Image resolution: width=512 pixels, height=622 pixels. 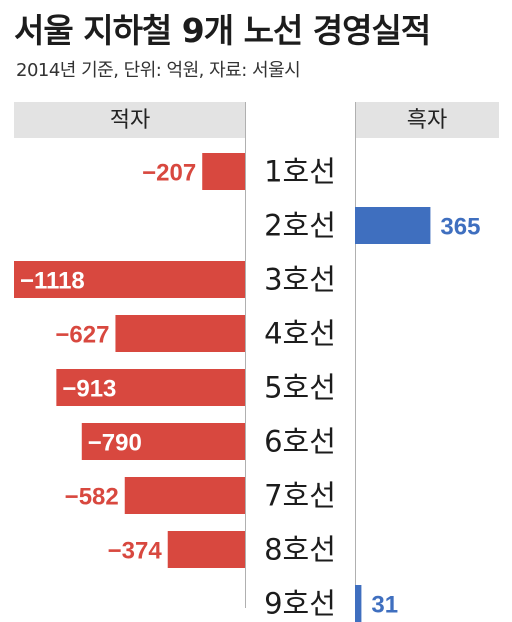 What do you see at coordinates (52, 281) in the screenshot?
I see `value-label: −1118` at bounding box center [52, 281].